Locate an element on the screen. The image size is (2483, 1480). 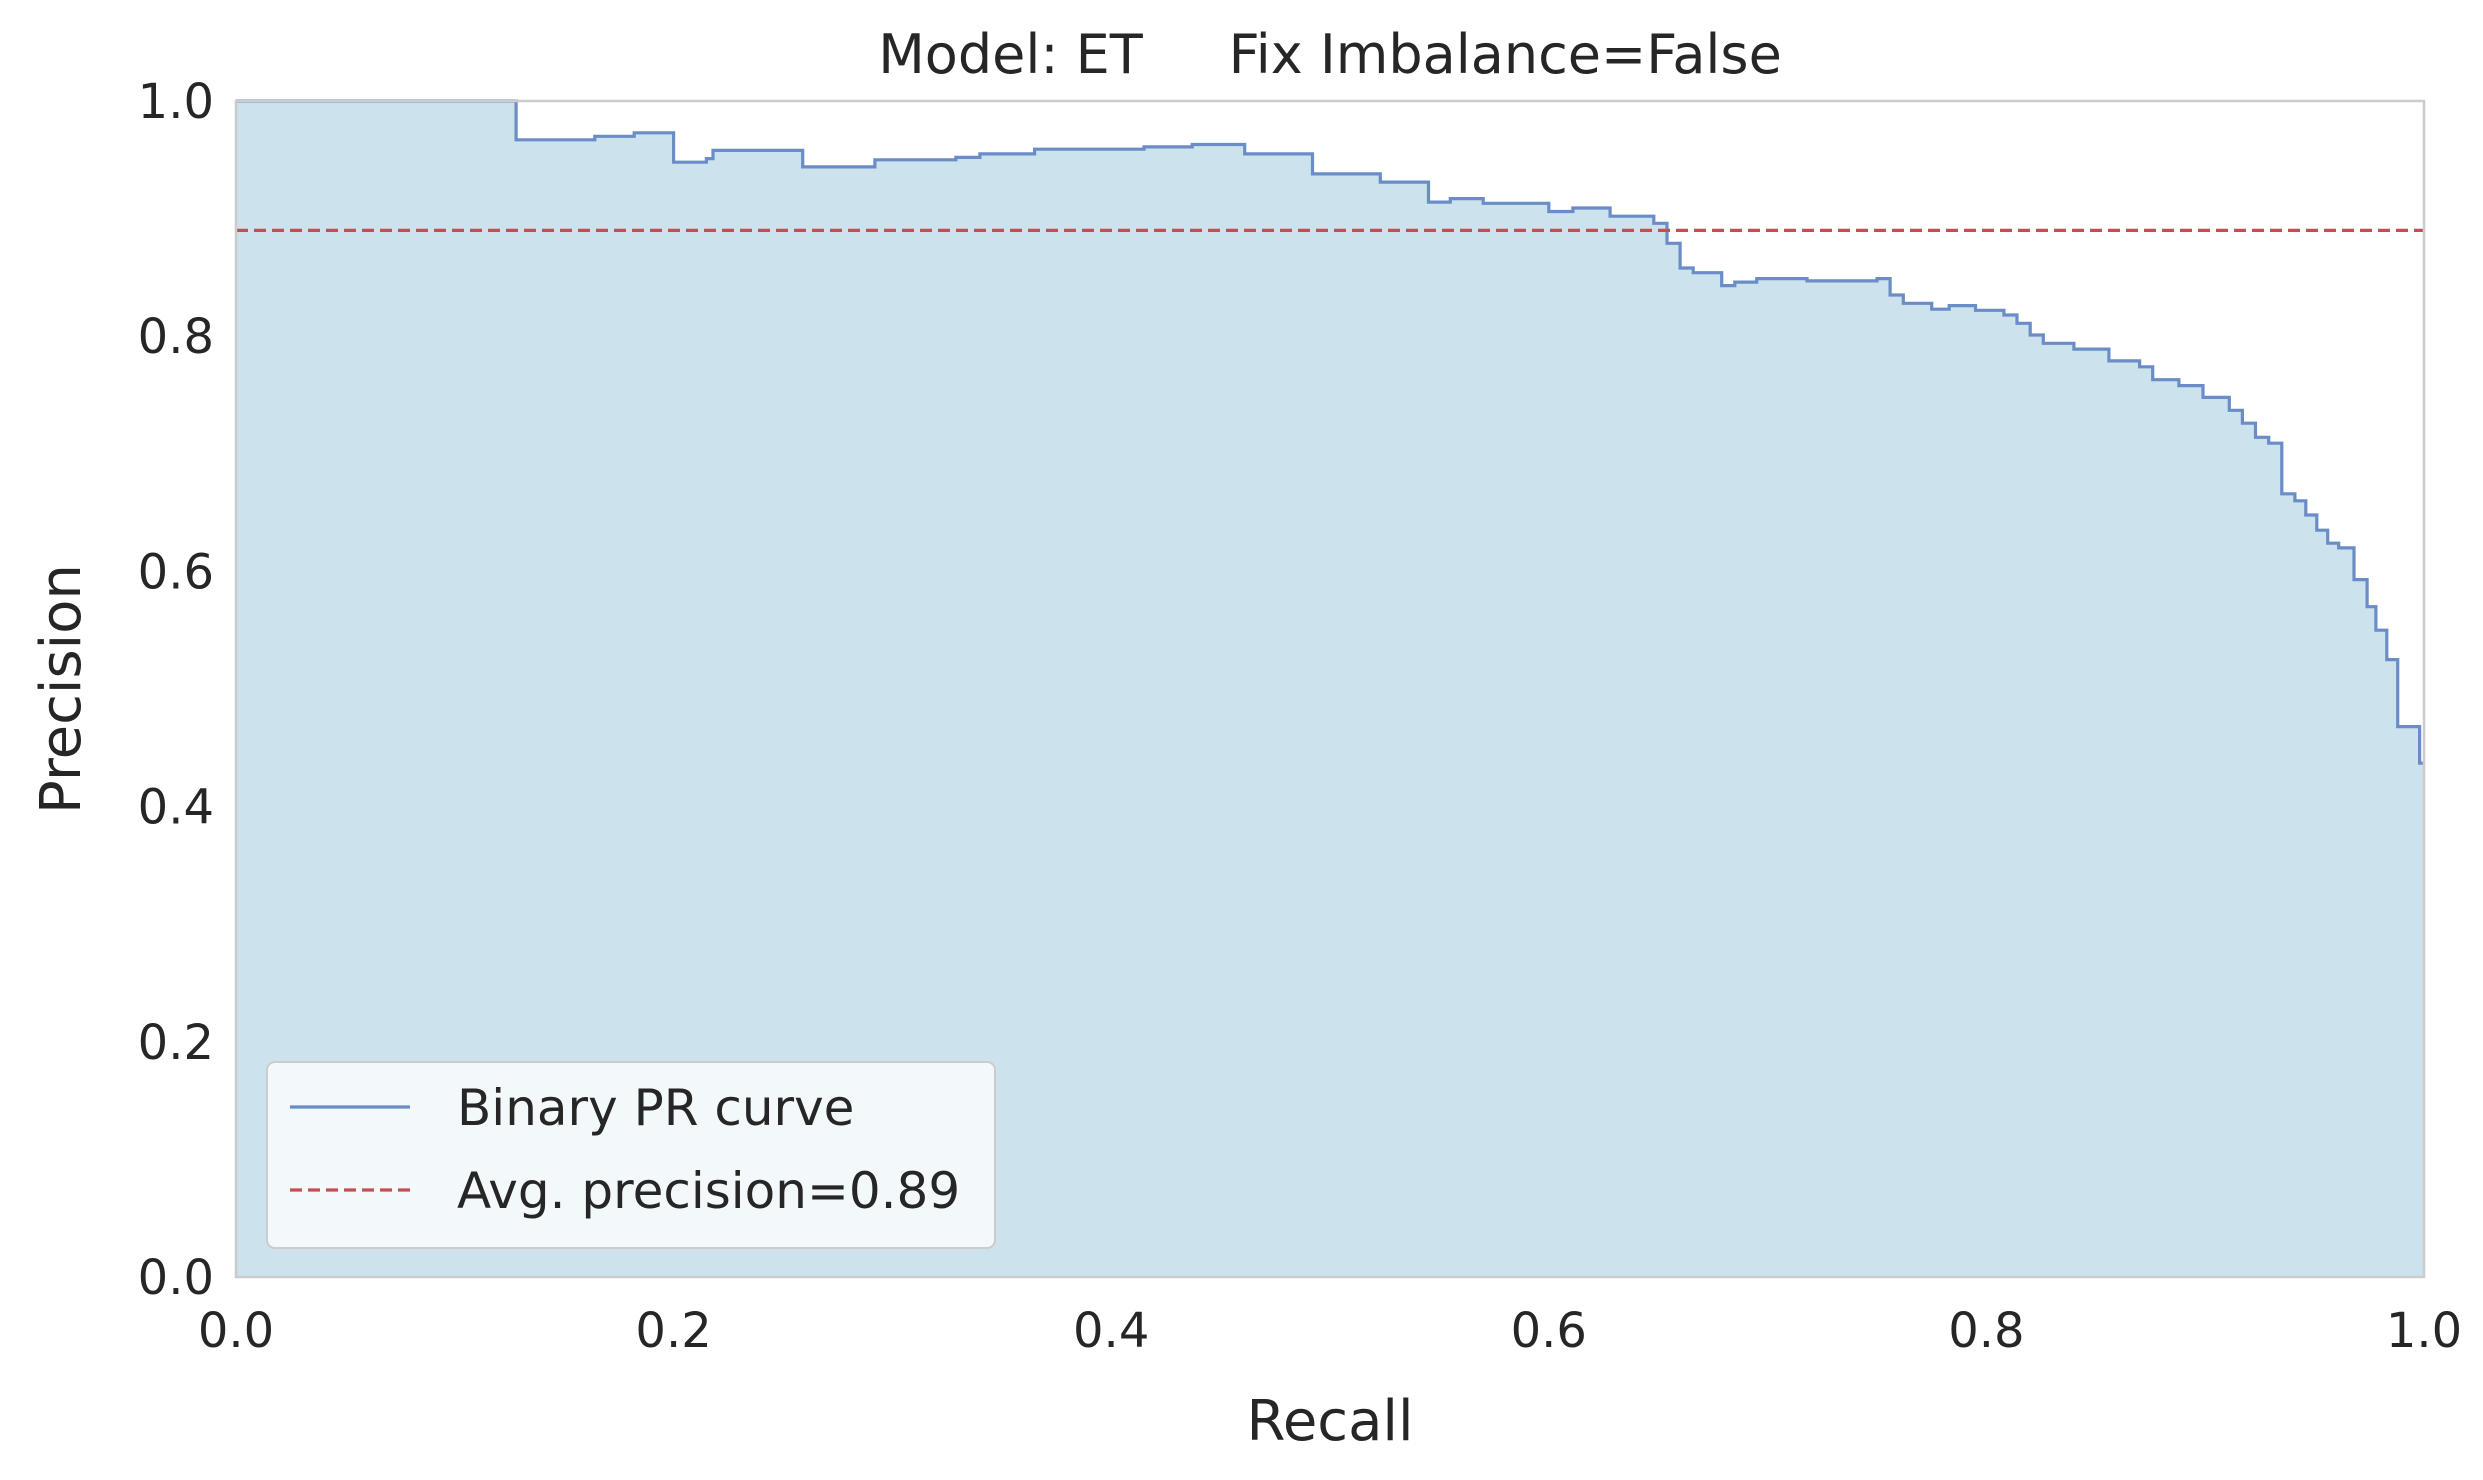
x-tick-label: 0.8 is located at coordinates (1986, 1331).